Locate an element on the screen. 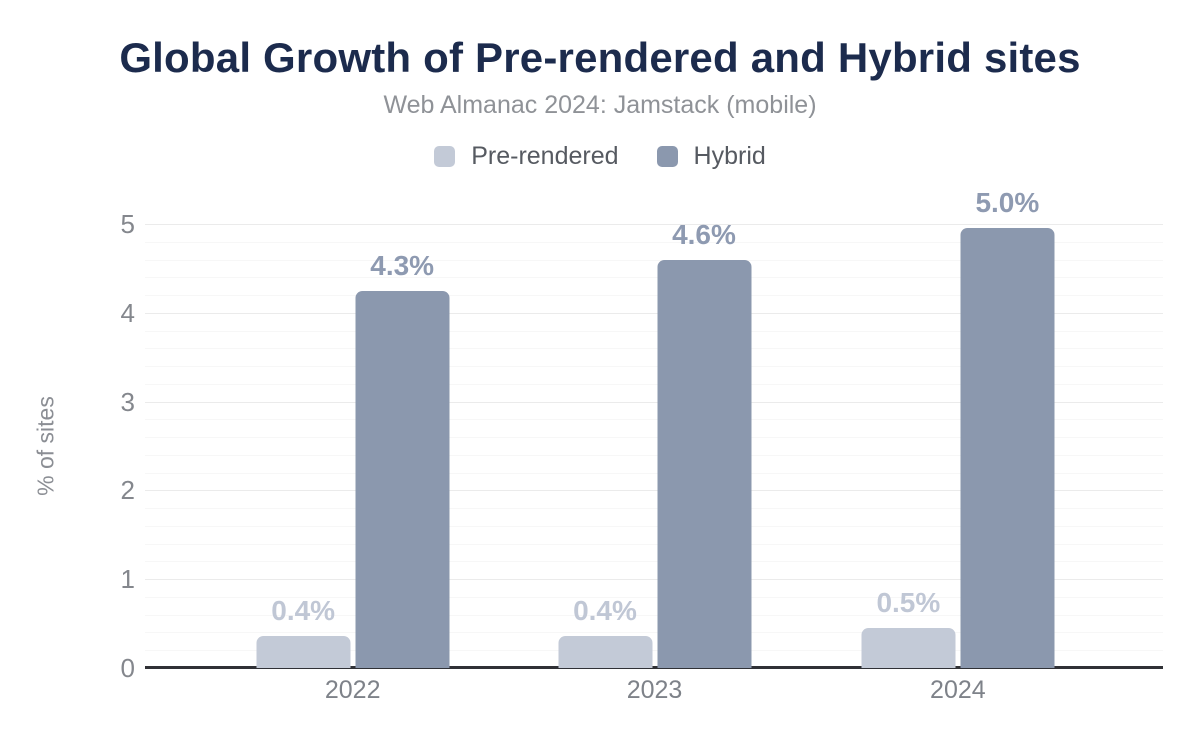 The image size is (1200, 742). legend-item-pre-rendered: Pre-rendered is located at coordinates (526, 156).